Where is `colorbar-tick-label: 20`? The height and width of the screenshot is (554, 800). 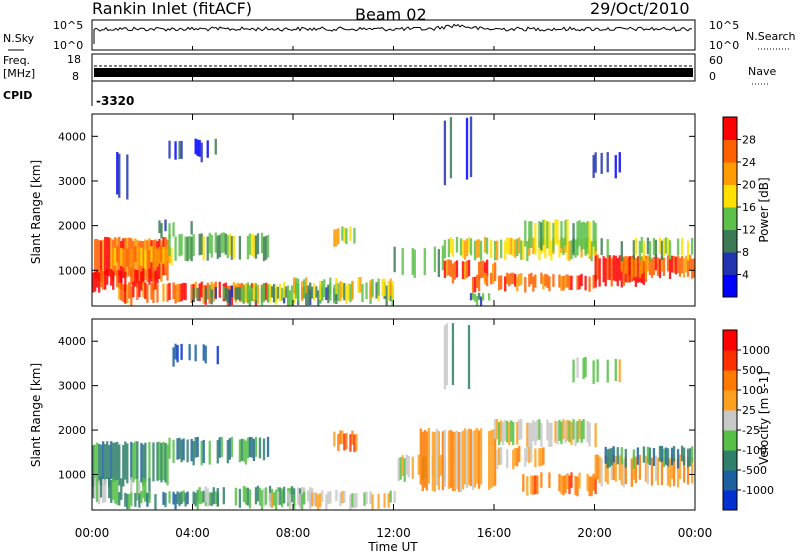
colorbar-tick-label: 20 is located at coordinates (749, 185).